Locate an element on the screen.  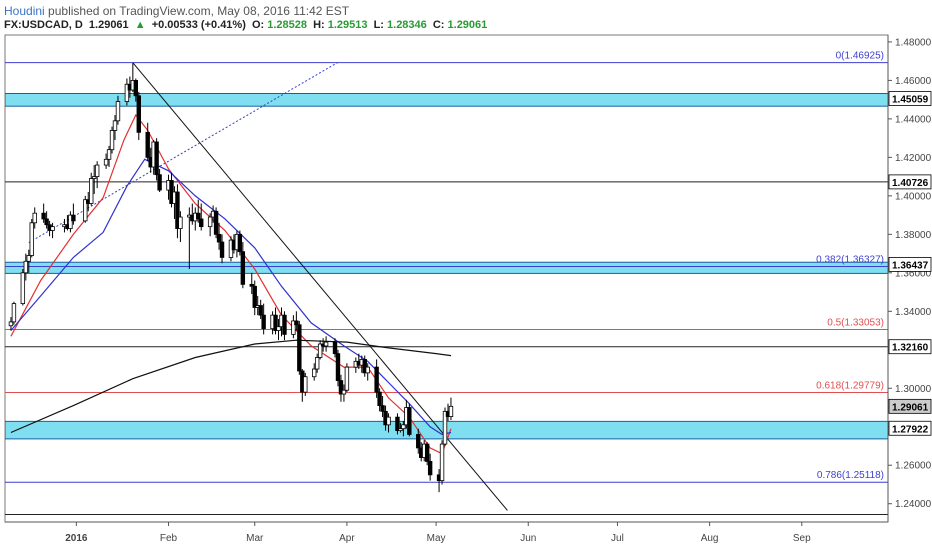
close-value: 1.29061 is located at coordinates (467, 25).